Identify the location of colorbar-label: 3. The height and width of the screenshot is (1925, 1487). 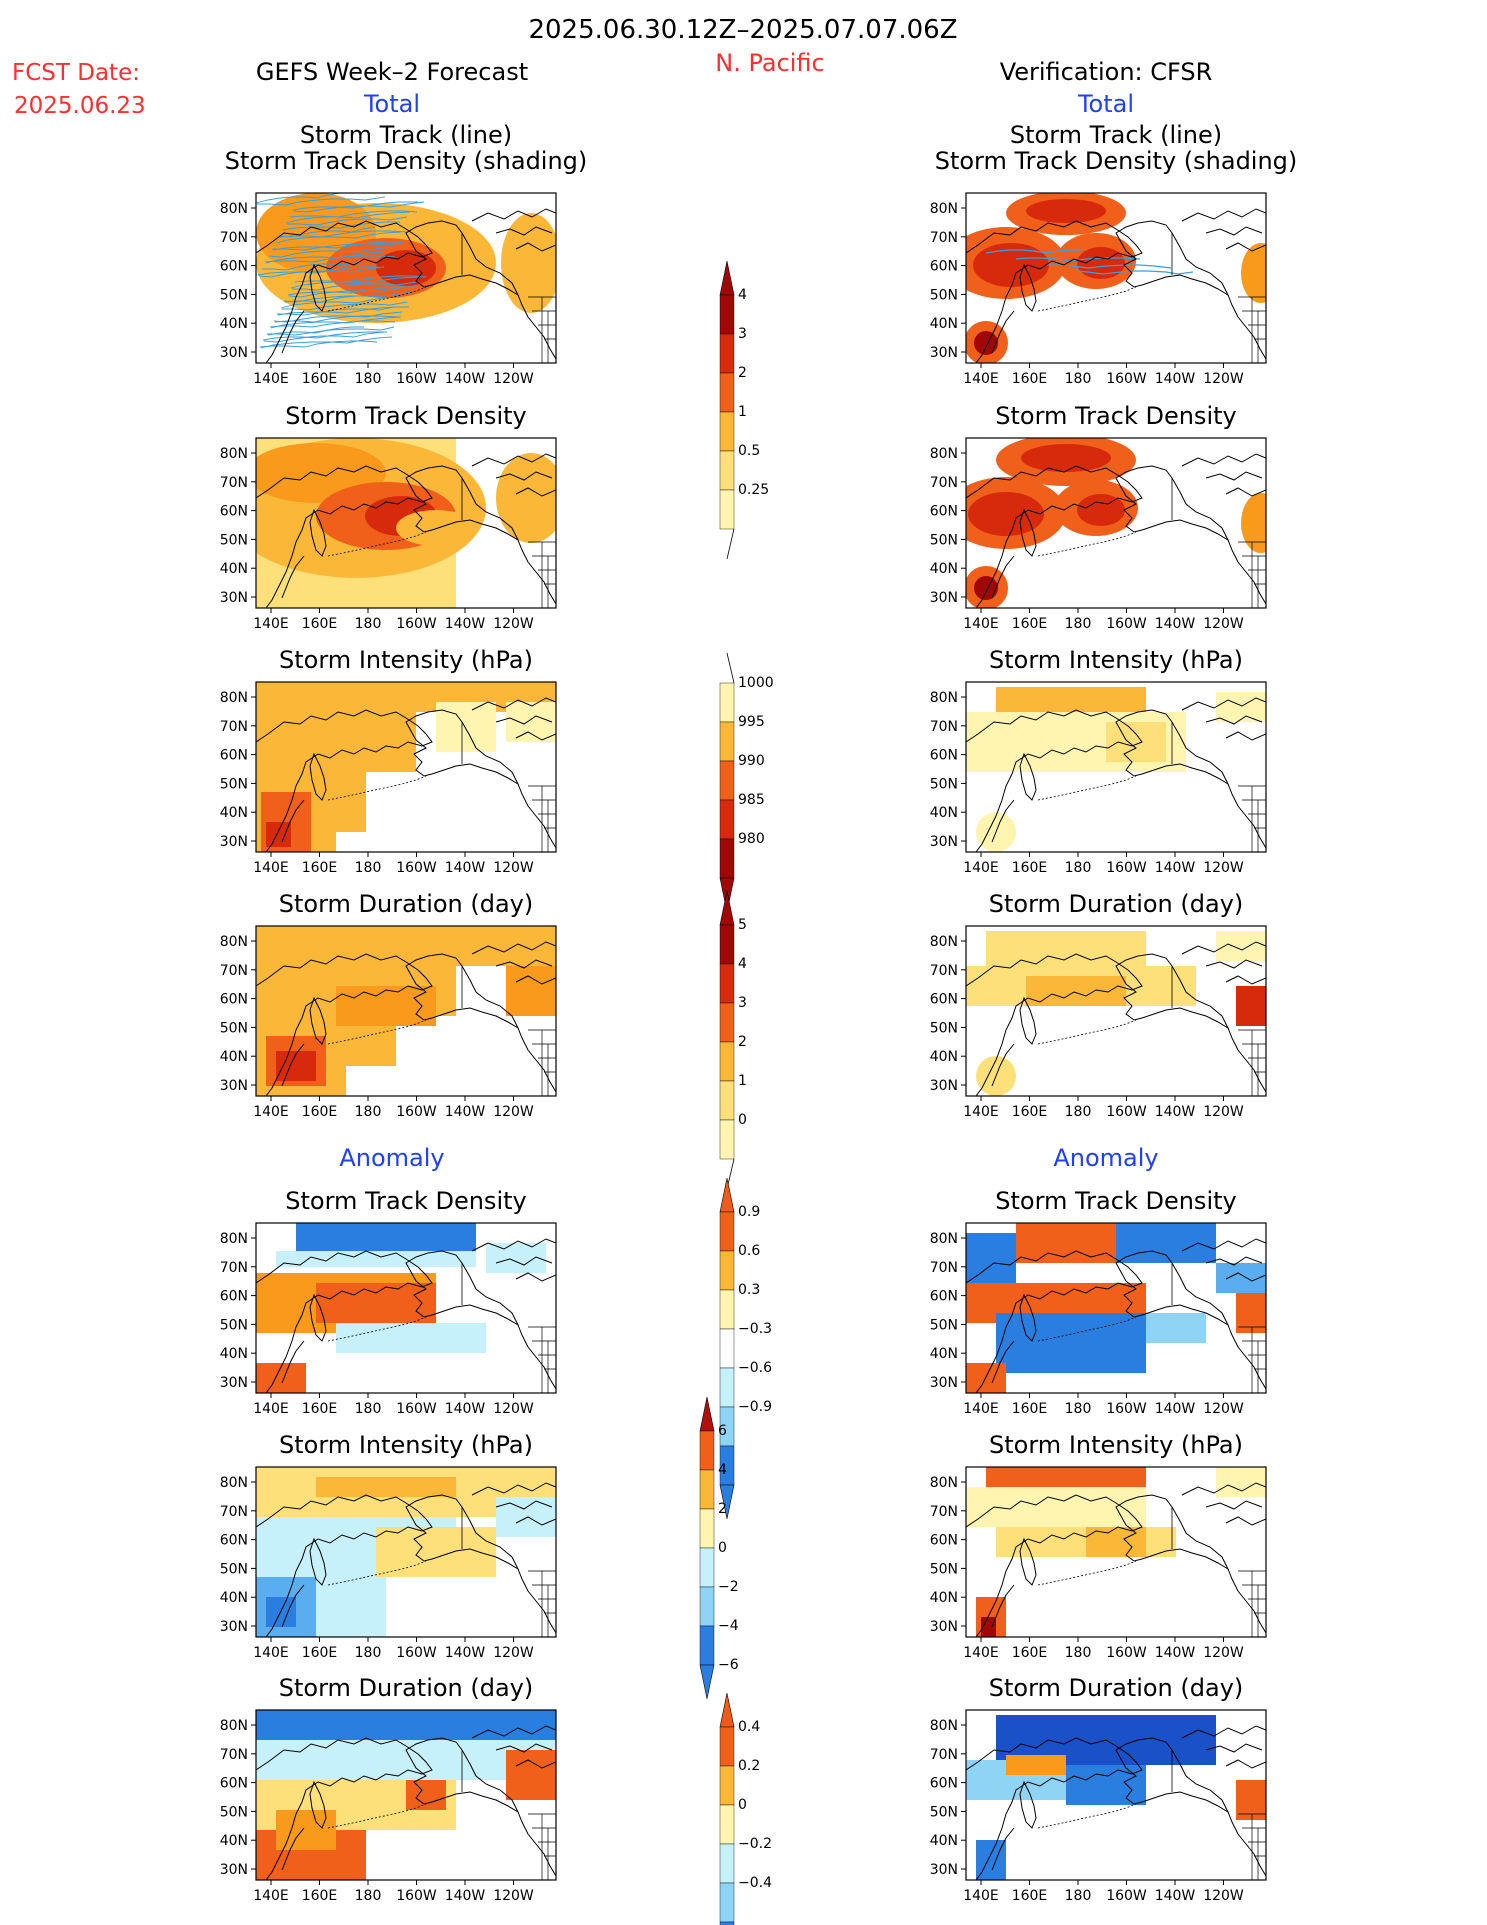
(742, 1003).